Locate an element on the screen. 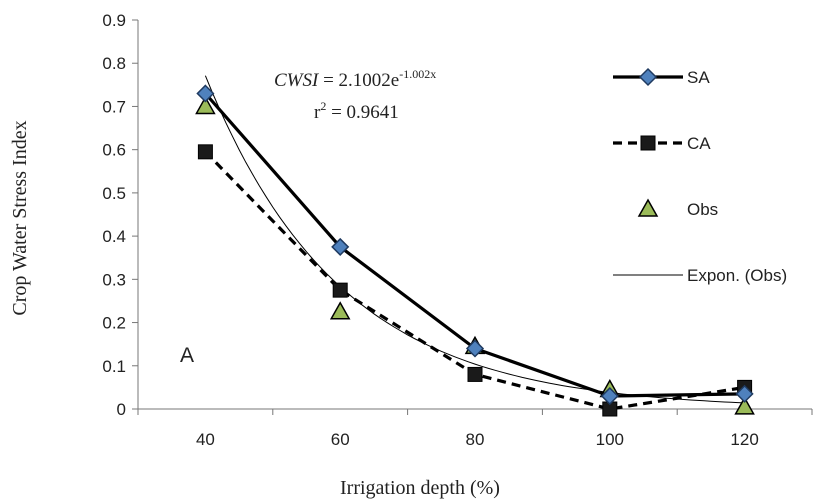 This screenshot has width=814, height=502. legend-item-expon-obs: Expon. (Obs) is located at coordinates (700, 275).